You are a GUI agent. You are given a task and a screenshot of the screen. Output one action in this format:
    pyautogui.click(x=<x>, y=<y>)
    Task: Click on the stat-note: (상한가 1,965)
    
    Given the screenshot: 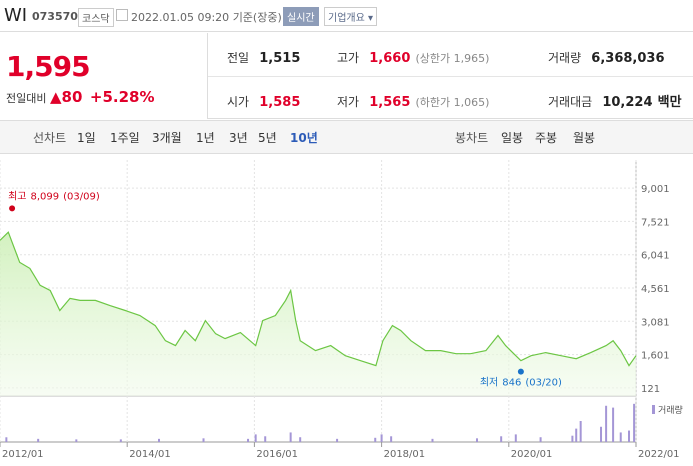 What is the action you would take?
    pyautogui.click(x=452, y=58)
    